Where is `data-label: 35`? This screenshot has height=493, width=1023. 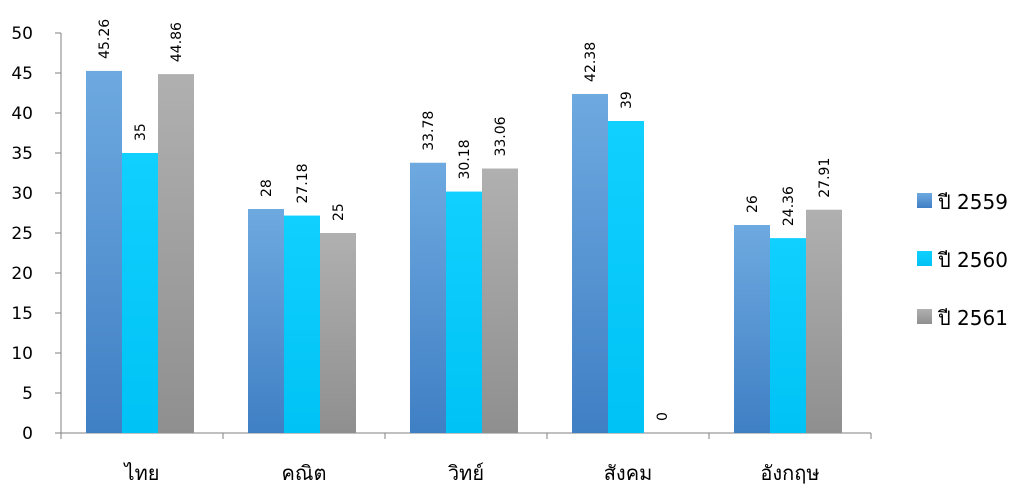 data-label: 35 is located at coordinates (141, 132).